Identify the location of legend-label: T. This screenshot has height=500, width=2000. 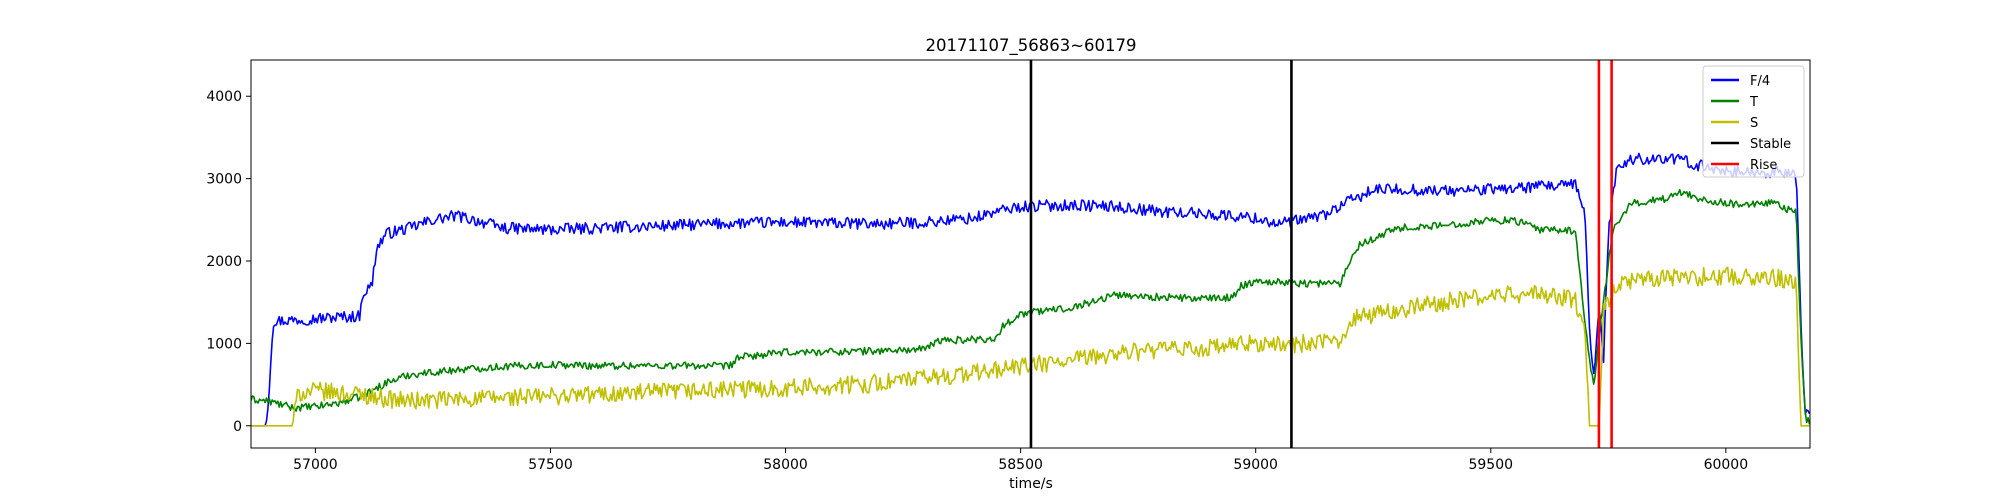
(1753, 102).